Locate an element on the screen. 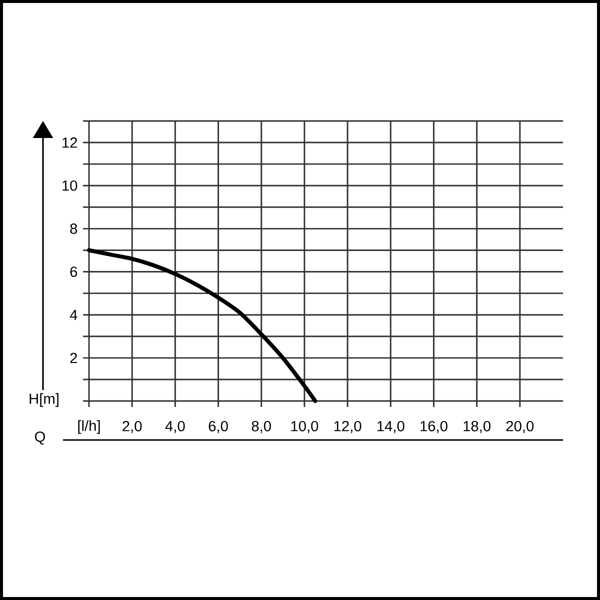 This screenshot has height=600, width=600. y-tick-label: 4 is located at coordinates (74, 315).